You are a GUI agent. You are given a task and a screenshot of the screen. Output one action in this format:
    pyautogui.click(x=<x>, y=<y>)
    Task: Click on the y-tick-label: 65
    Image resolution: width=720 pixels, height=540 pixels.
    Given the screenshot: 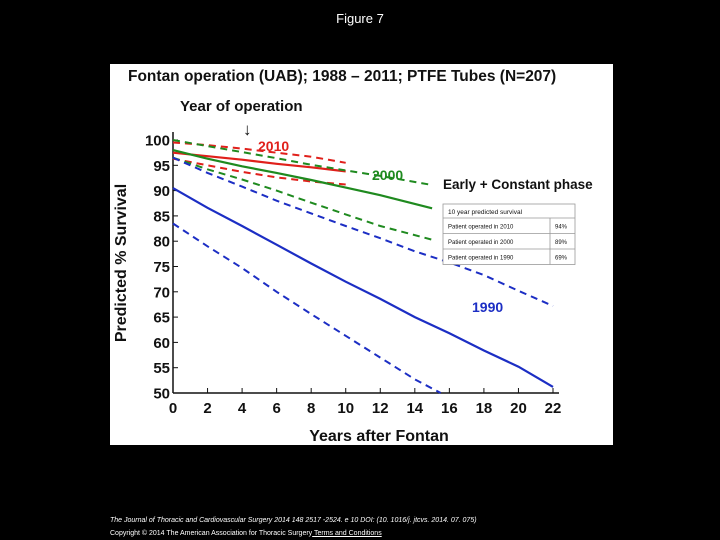 What is the action you would take?
    pyautogui.click(x=161, y=318)
    